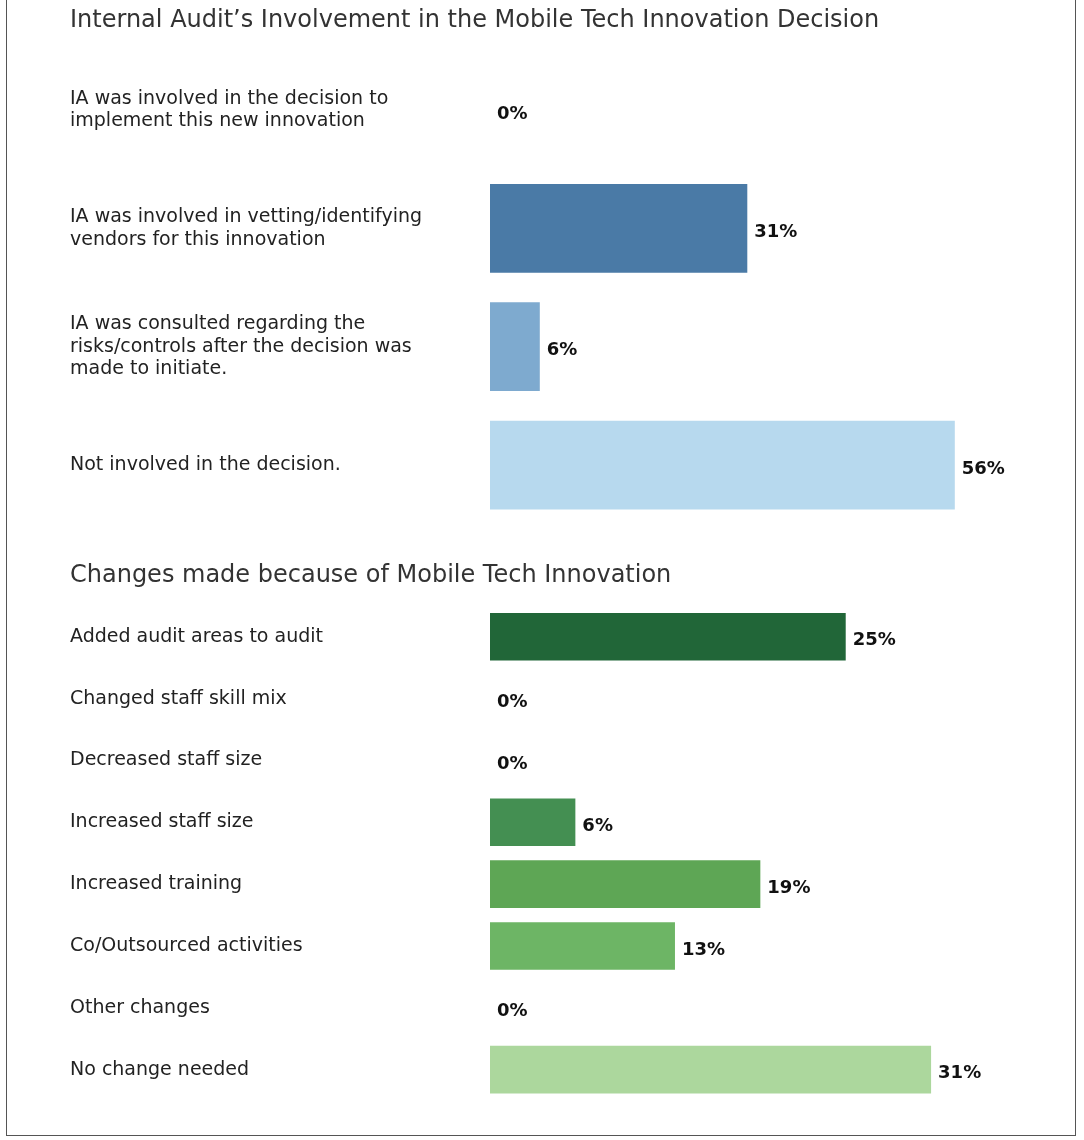 Image resolution: width=1084 pixels, height=1140 pixels. I want to click on data-label: 19%, so click(789, 886).